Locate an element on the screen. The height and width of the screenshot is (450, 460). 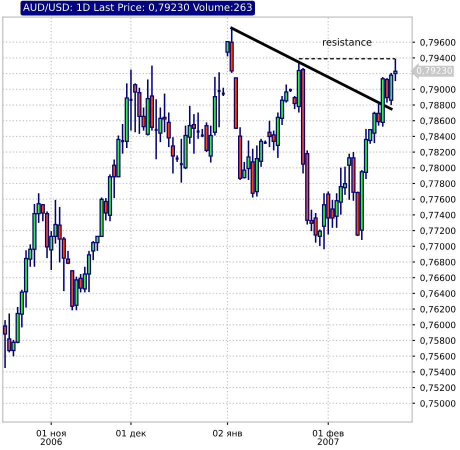
y-tick-label: 0,78600 is located at coordinates (438, 122).